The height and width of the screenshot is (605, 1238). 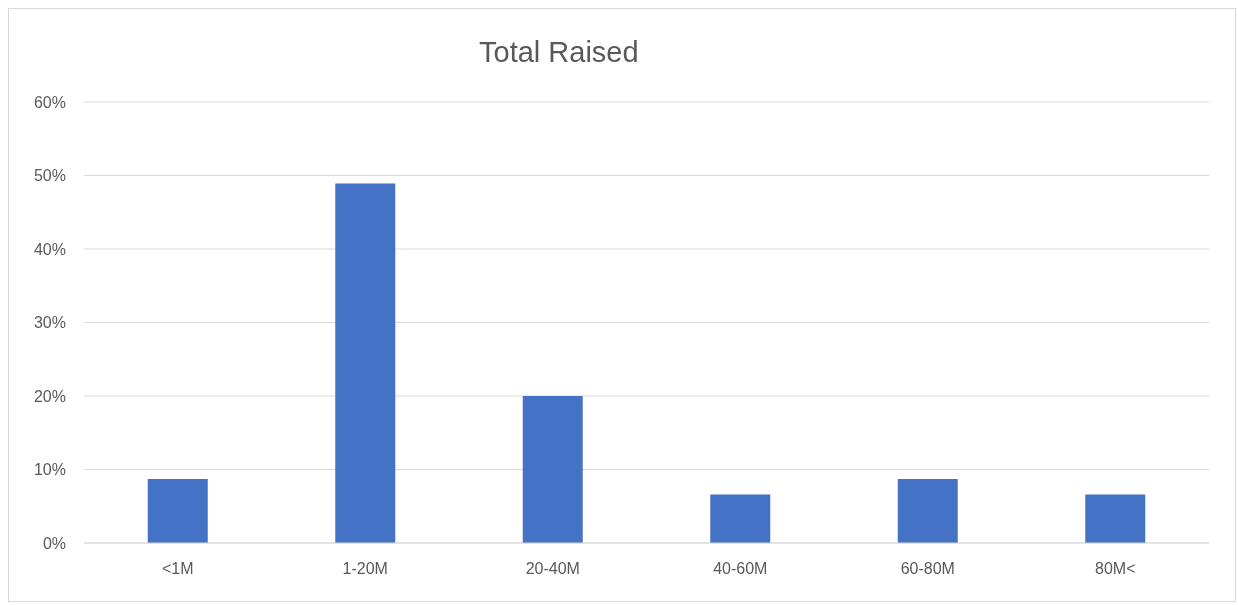 I want to click on y-tick-label: 50%, so click(x=49, y=176).